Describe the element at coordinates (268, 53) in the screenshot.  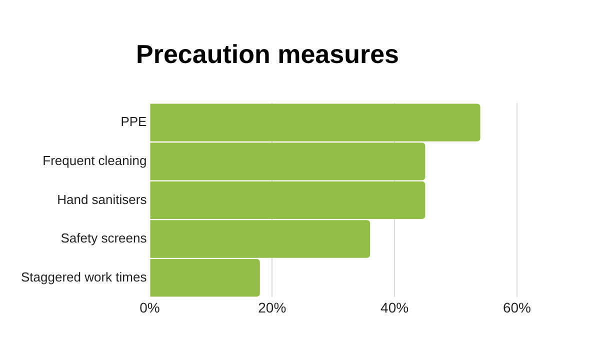
I see `chart-title: Precaution measures` at that location.